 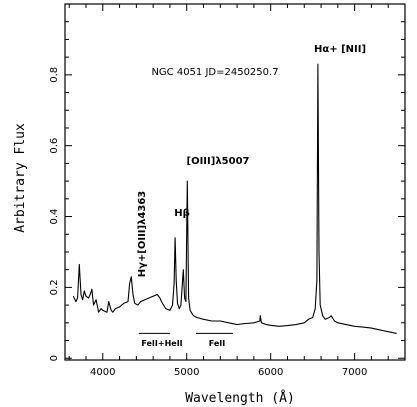 I want to click on x-axis-title: Wavelength (Å), so click(x=240, y=398).